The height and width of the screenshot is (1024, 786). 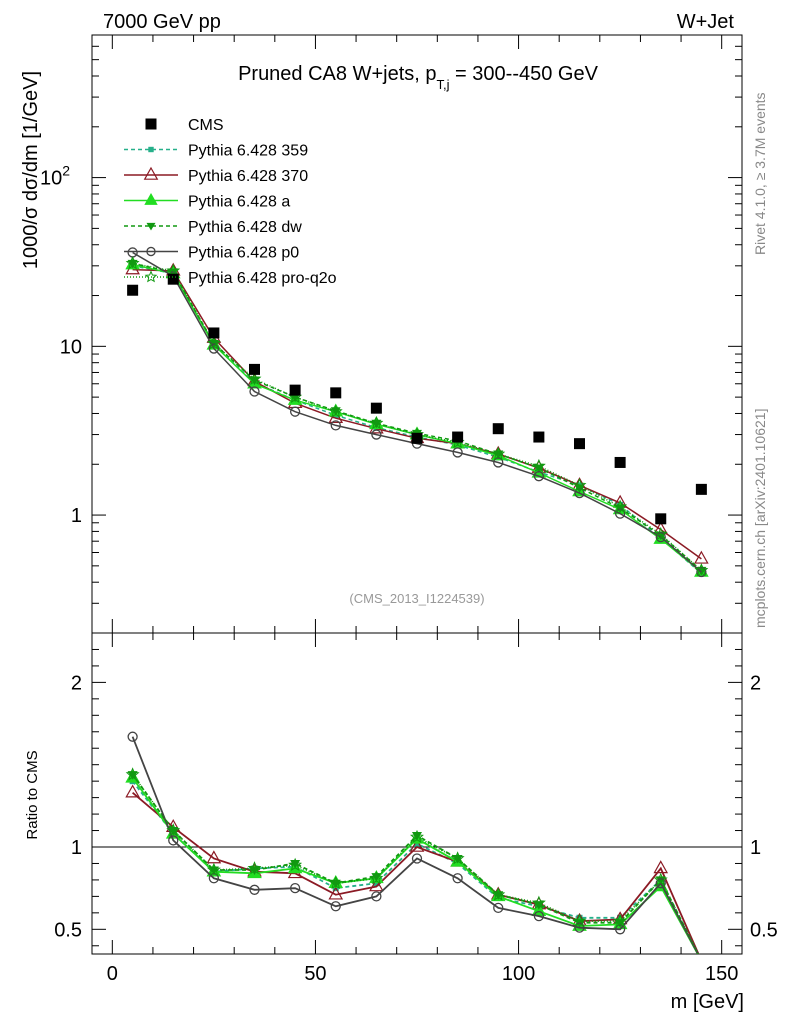 What do you see at coordinates (239, 202) in the screenshot?
I see `legend-label-2: Pythia 6.428 a` at bounding box center [239, 202].